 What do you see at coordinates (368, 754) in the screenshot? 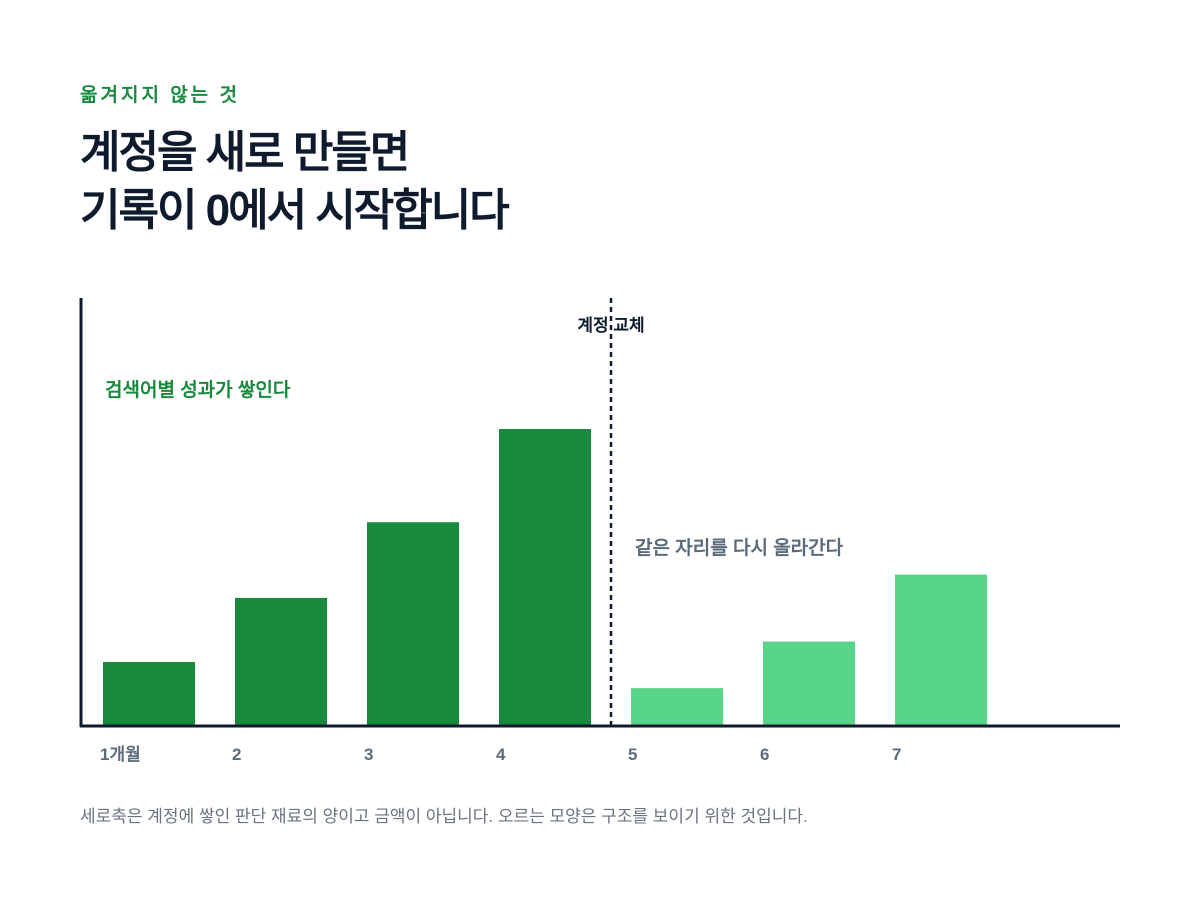
I see `x-tick-label-3: 3` at bounding box center [368, 754].